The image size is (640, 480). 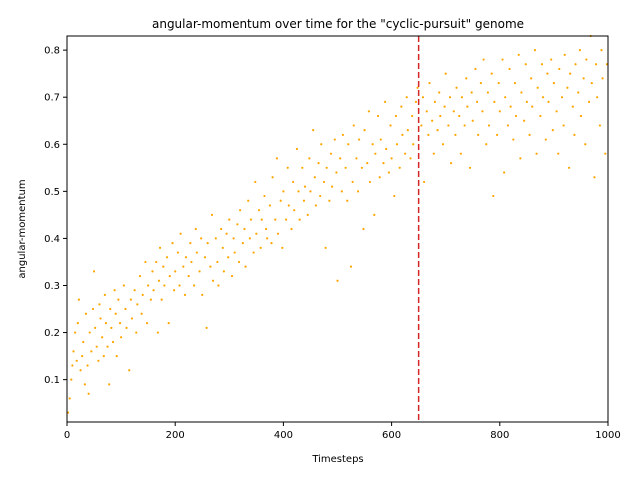 I want to click on x-tick-label: 400, so click(x=283, y=435).